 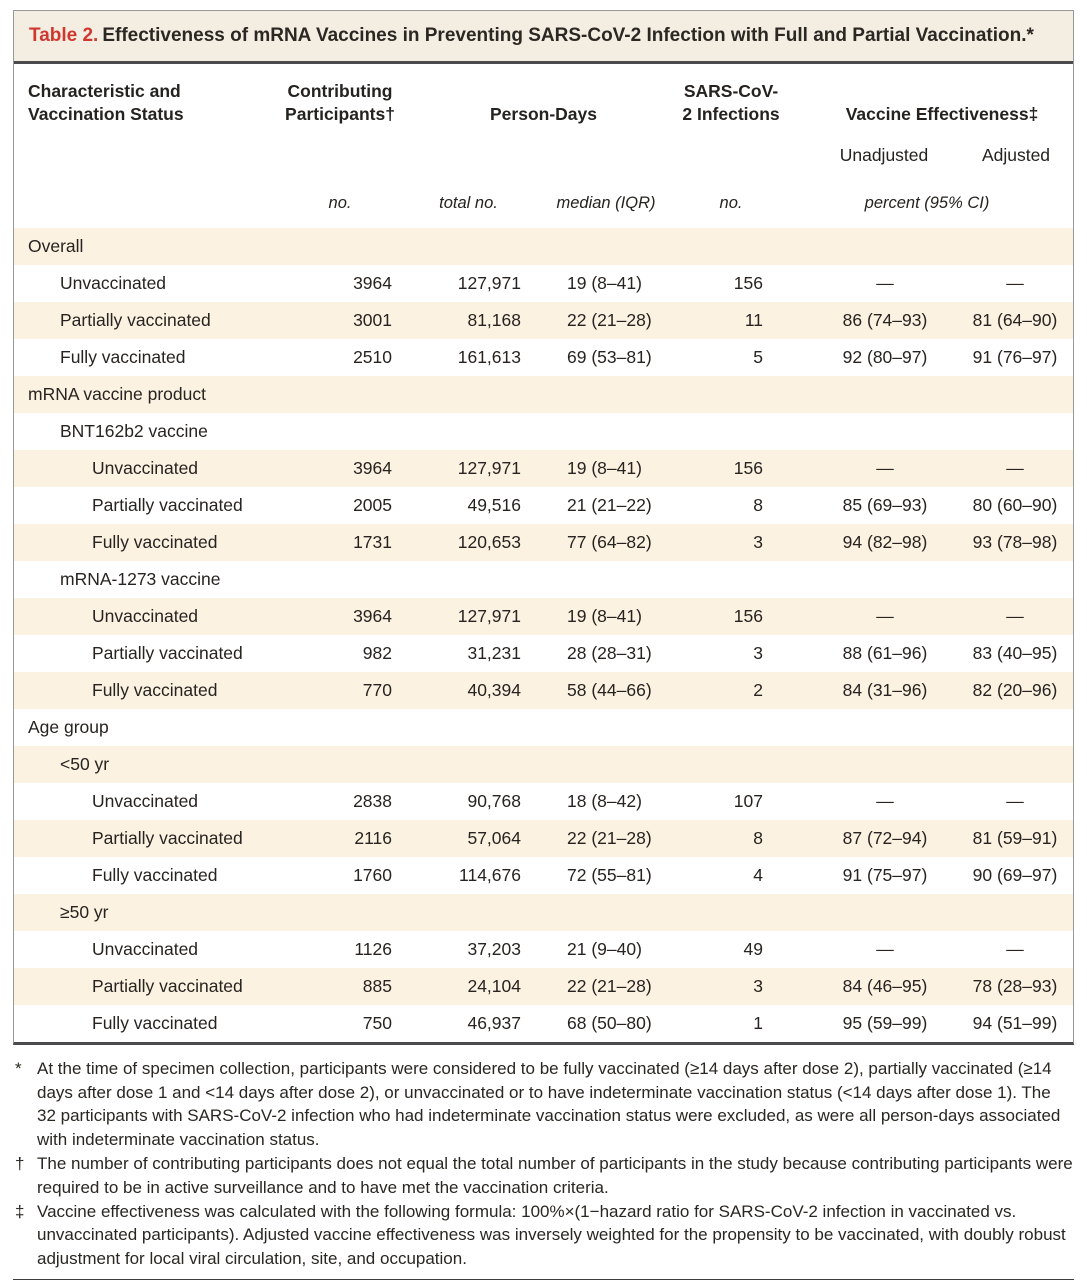 I want to click on data-cell: 80 (60–90), so click(x=1015, y=504).